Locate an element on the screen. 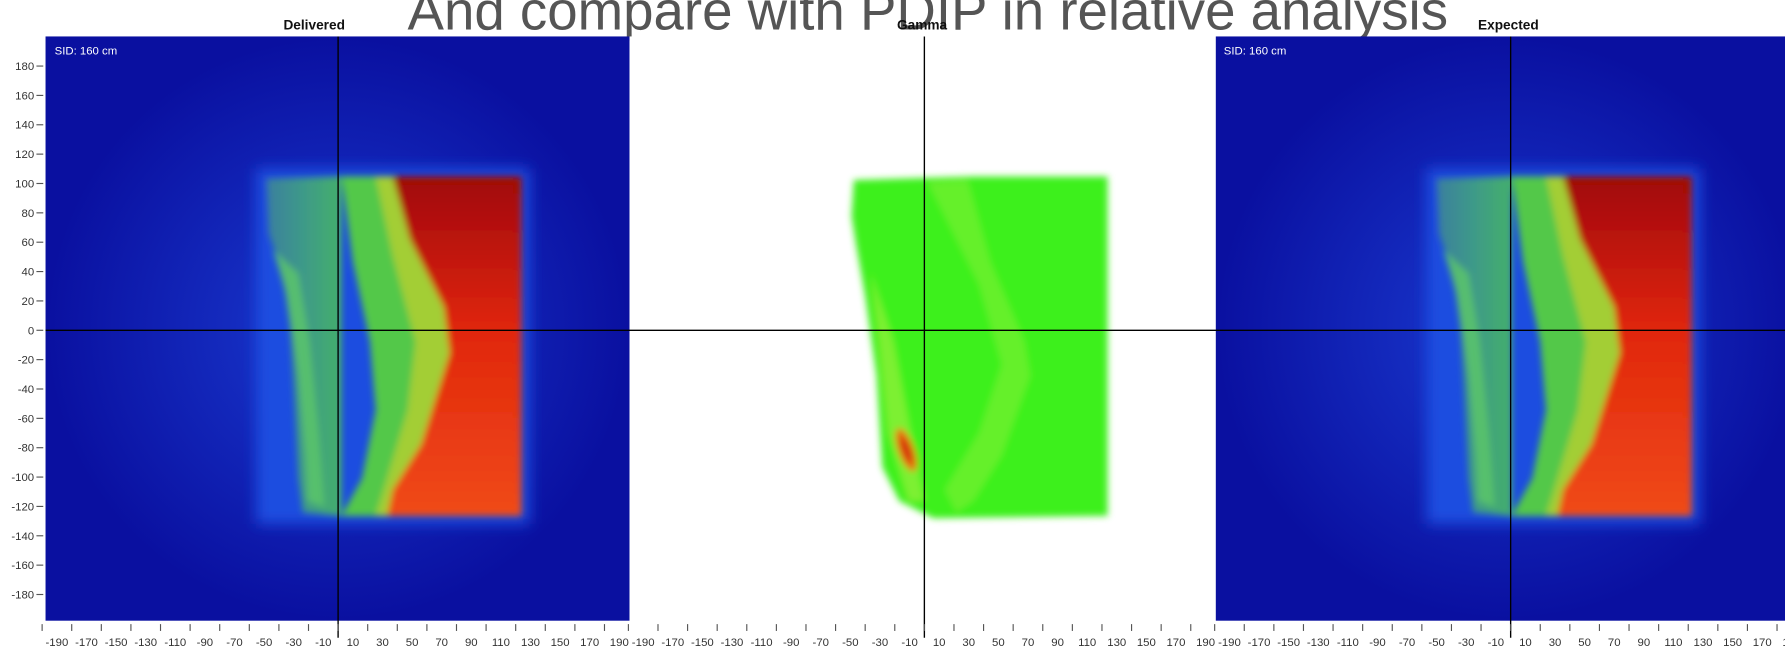 The image size is (1785, 656). y-tick-label: -180 is located at coordinates (22, 595).